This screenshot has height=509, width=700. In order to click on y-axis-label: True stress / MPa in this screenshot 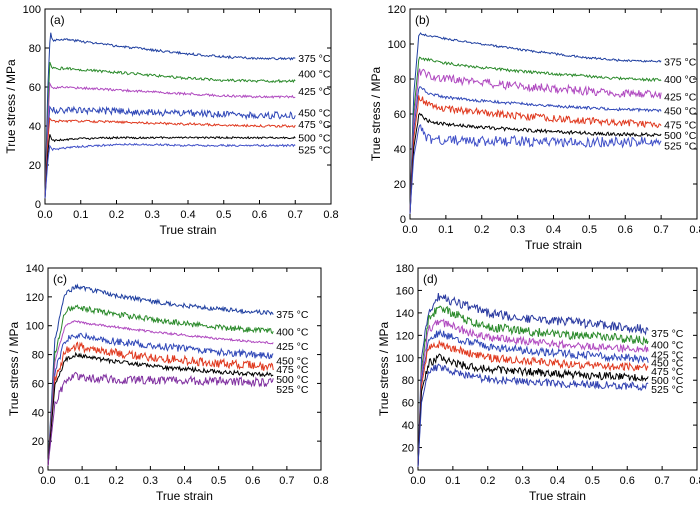, I will do `click(11, 106)`.